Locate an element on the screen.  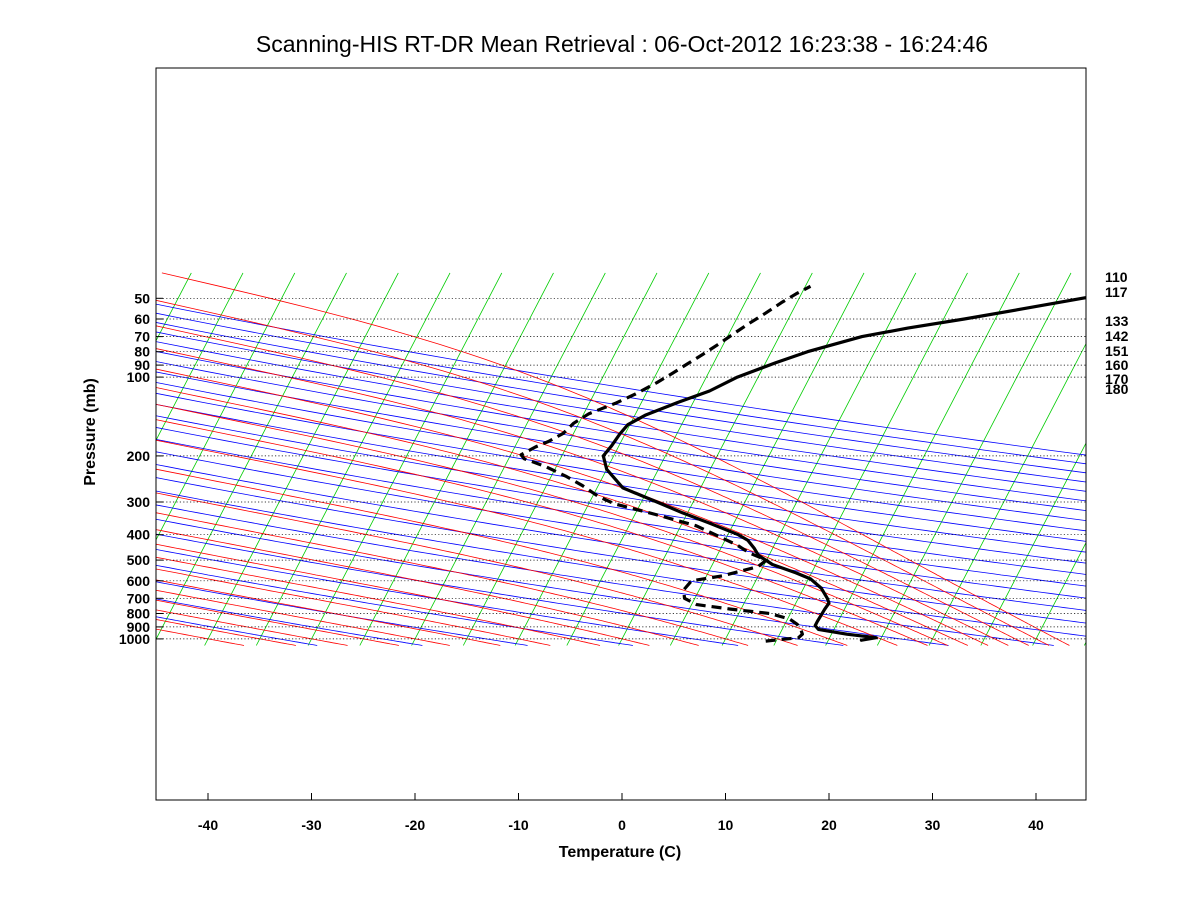
y-tick-label: 400 is located at coordinates (139, 535).